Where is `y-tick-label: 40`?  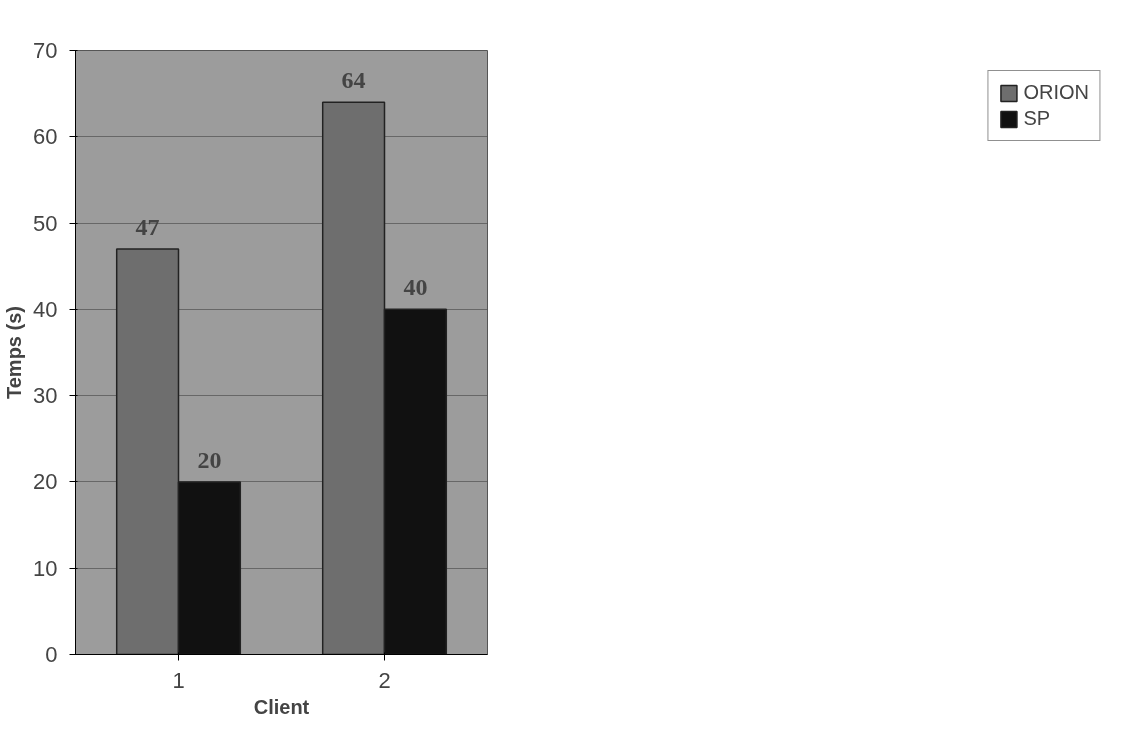 y-tick-label: 40 is located at coordinates (45, 309).